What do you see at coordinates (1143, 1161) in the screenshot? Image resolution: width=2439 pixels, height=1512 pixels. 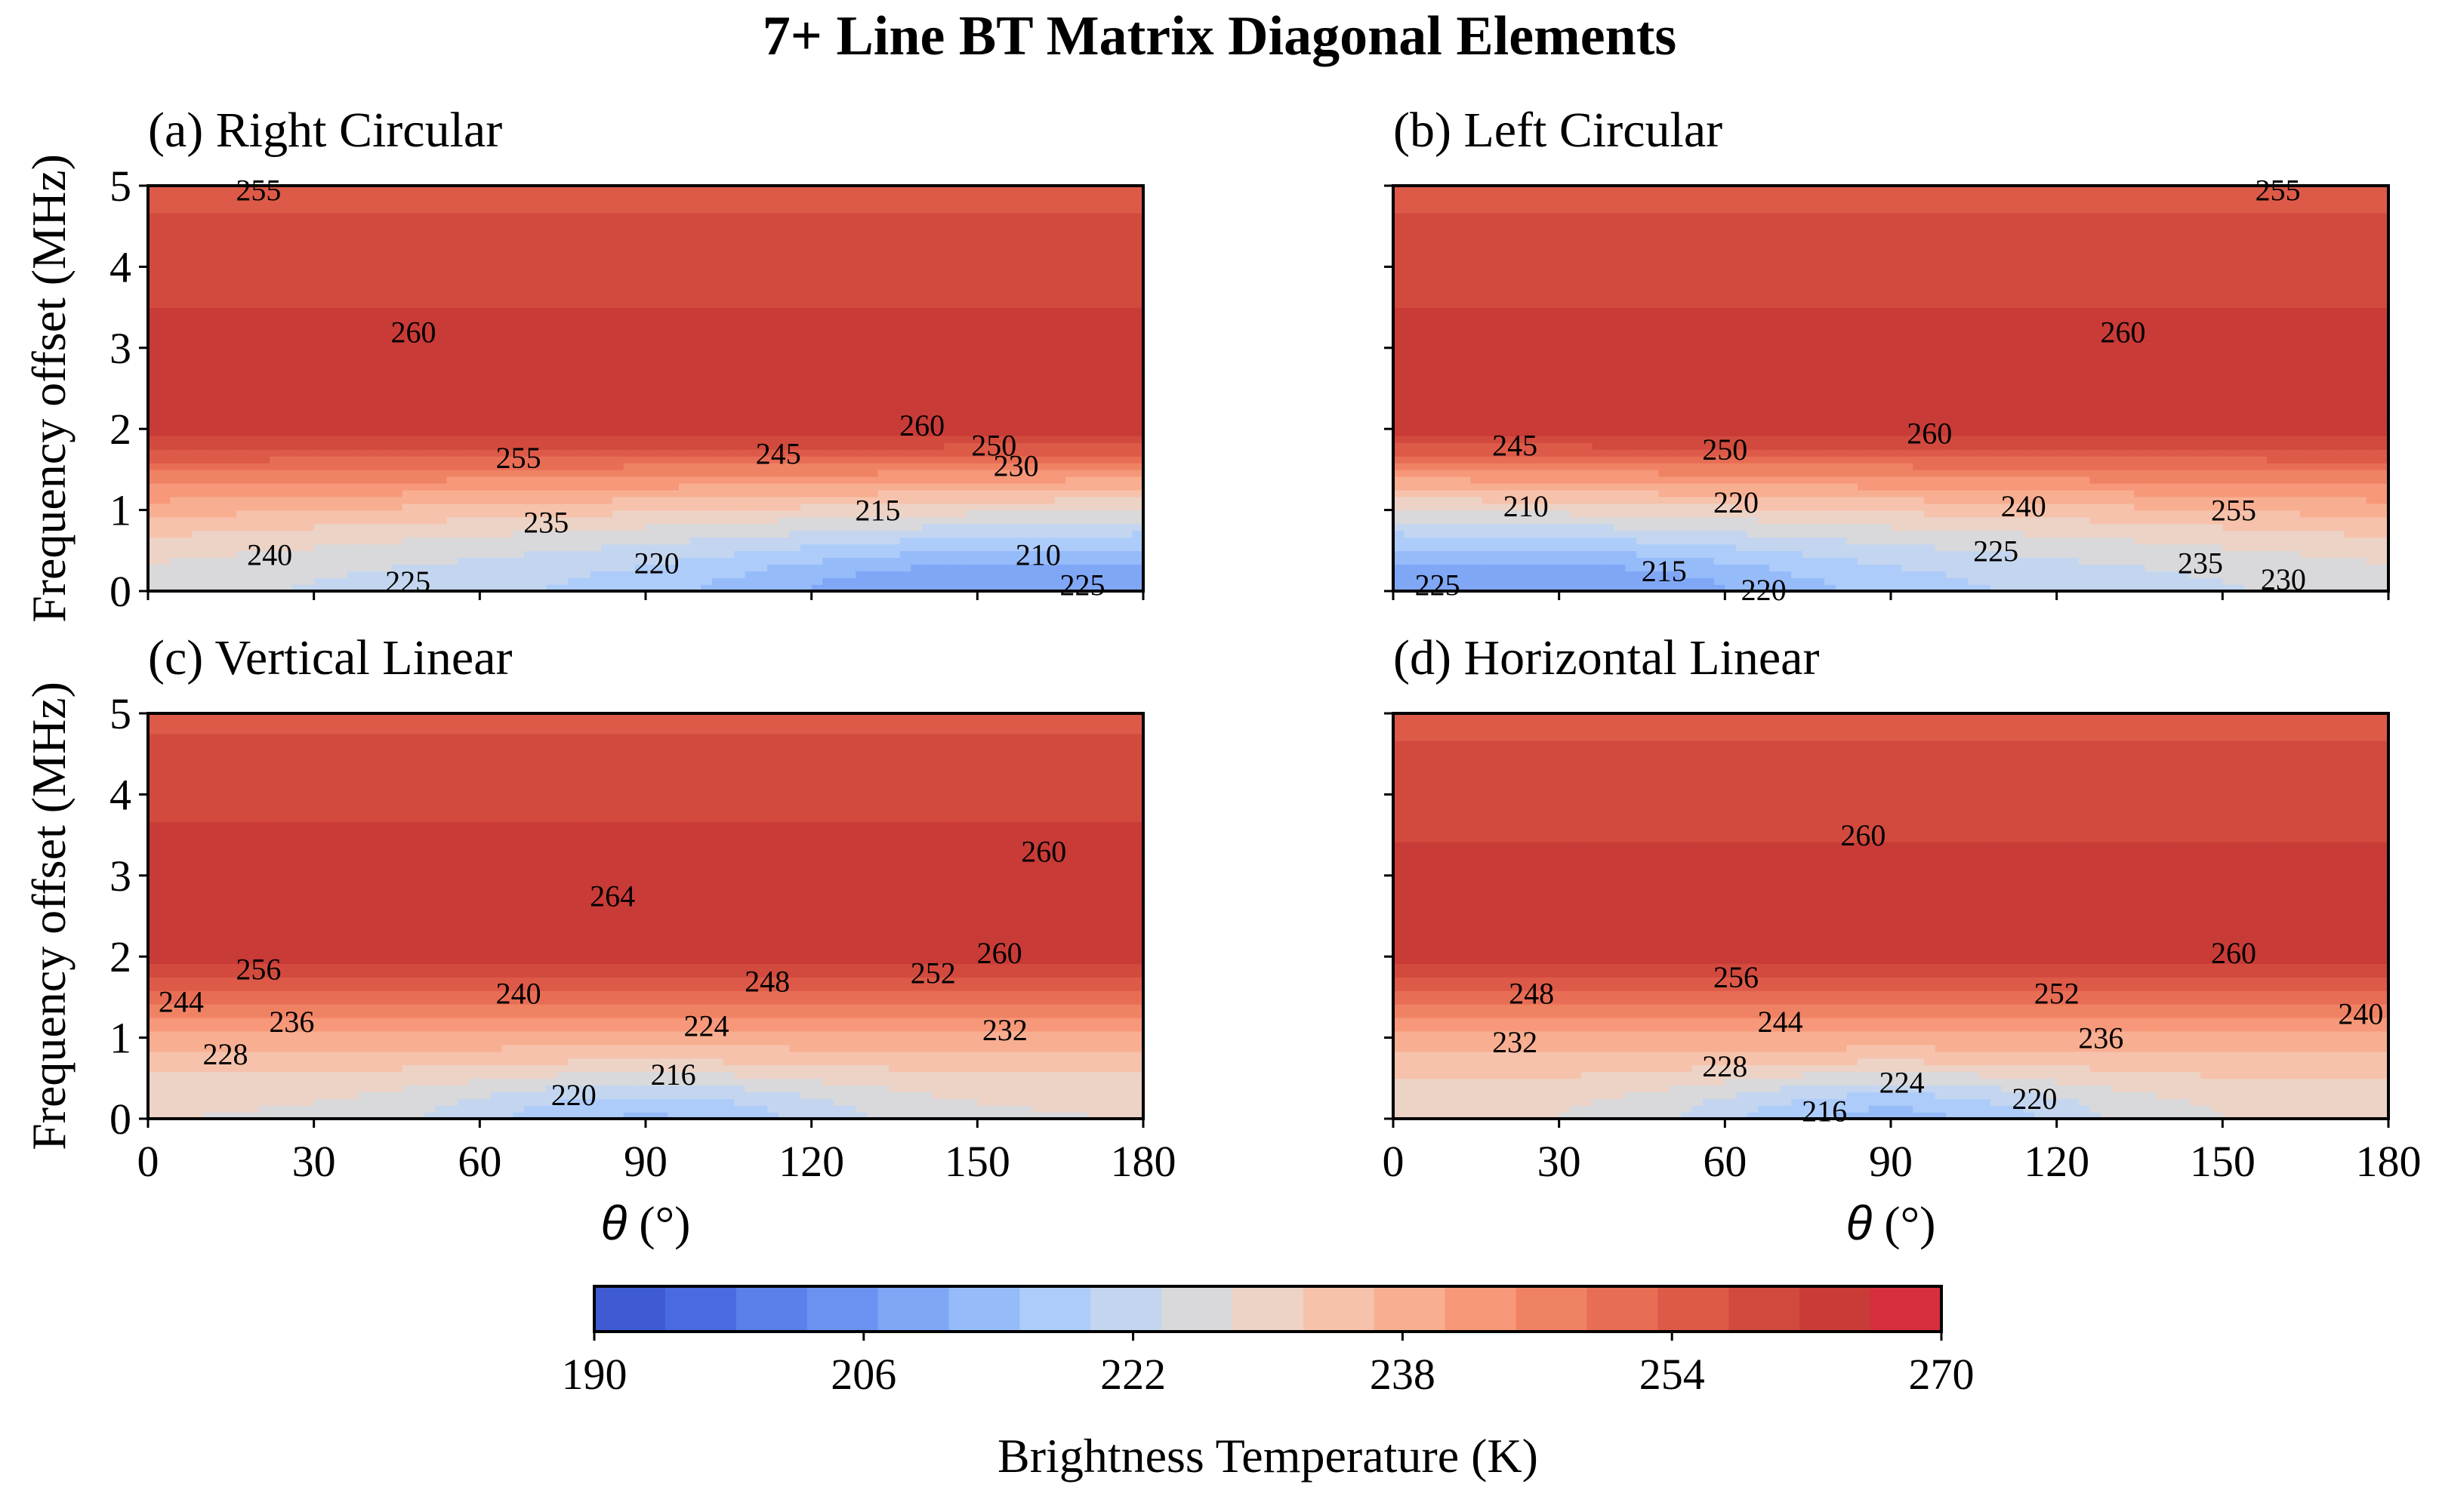 I see `x-tick-label: 180` at bounding box center [1143, 1161].